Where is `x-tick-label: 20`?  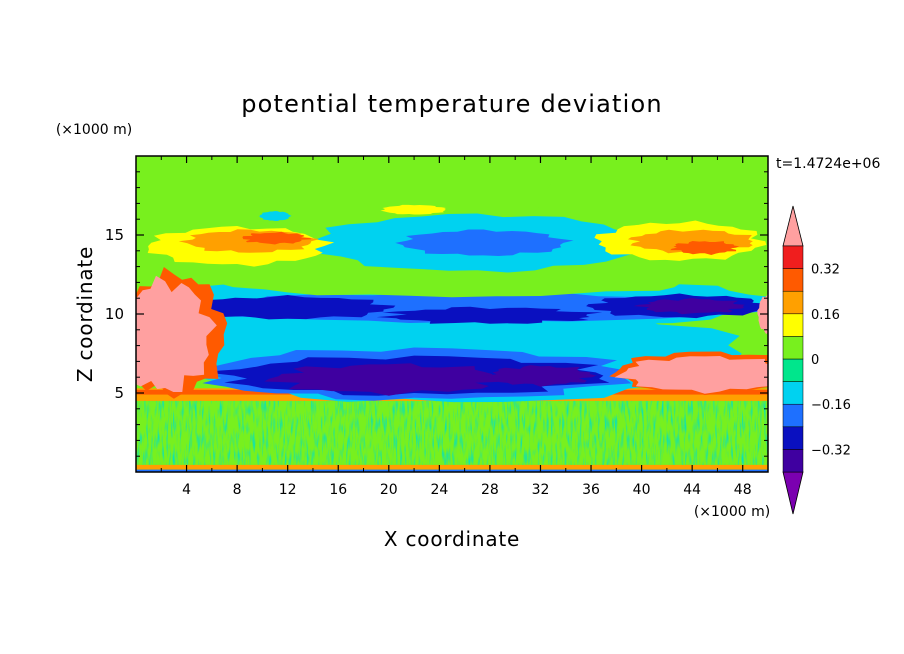
x-tick-label: 20 is located at coordinates (389, 490).